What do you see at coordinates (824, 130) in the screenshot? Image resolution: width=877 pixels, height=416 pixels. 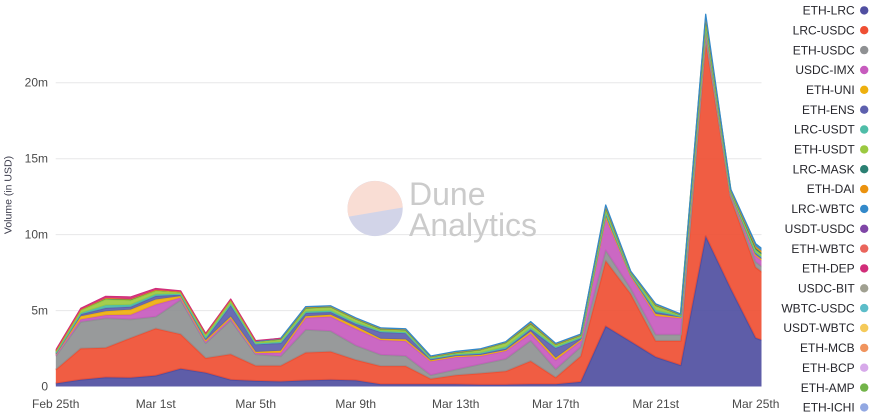 I see `svg-text: LRC-USDT` at bounding box center [824, 130].